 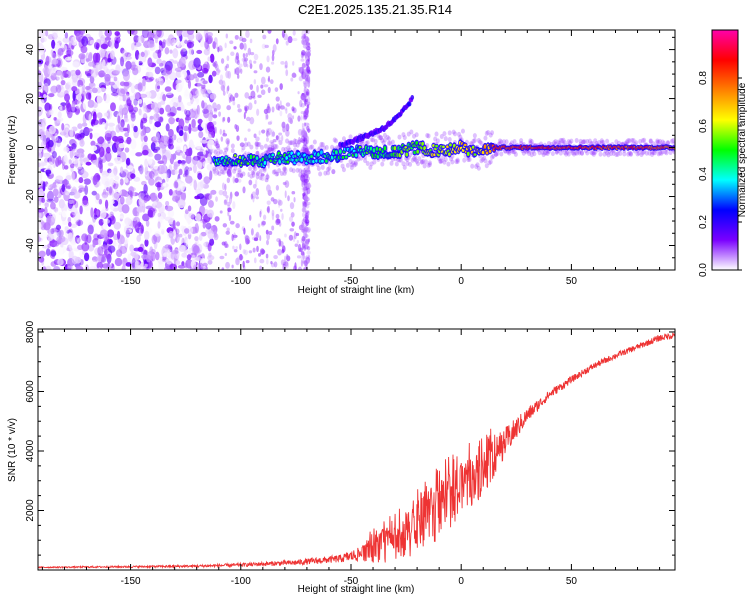 I want to click on spectrogram-y-tick-label: -40, so click(x=30, y=245).